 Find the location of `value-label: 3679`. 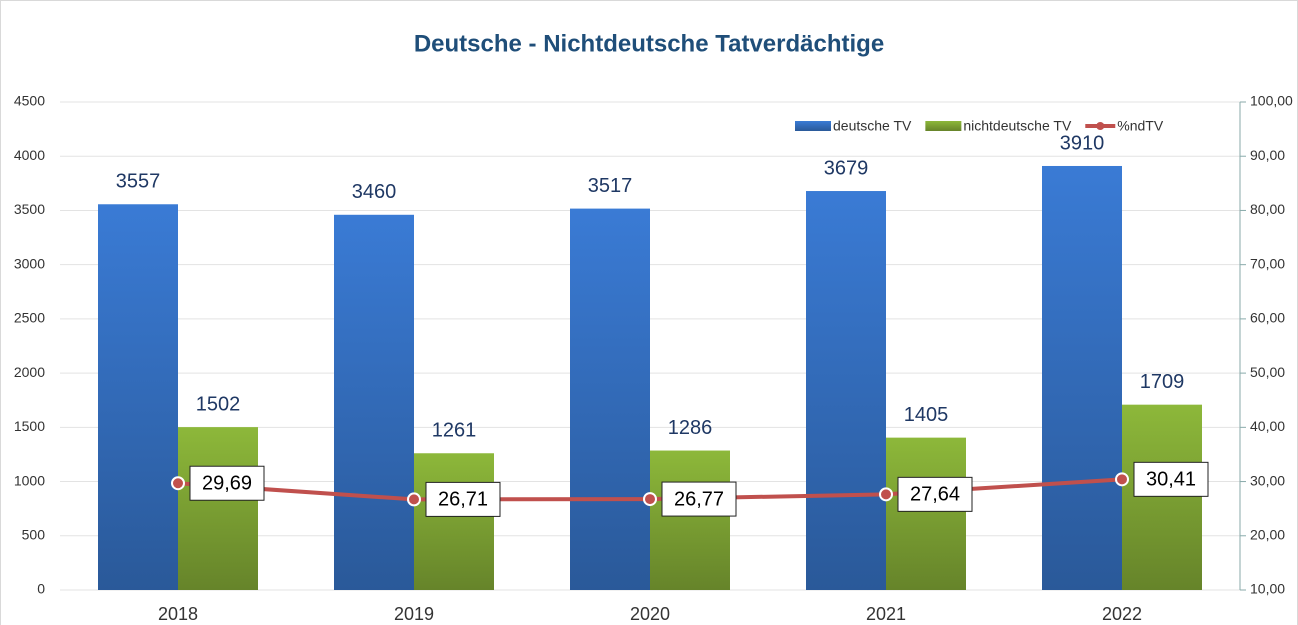

value-label: 3679 is located at coordinates (846, 168).